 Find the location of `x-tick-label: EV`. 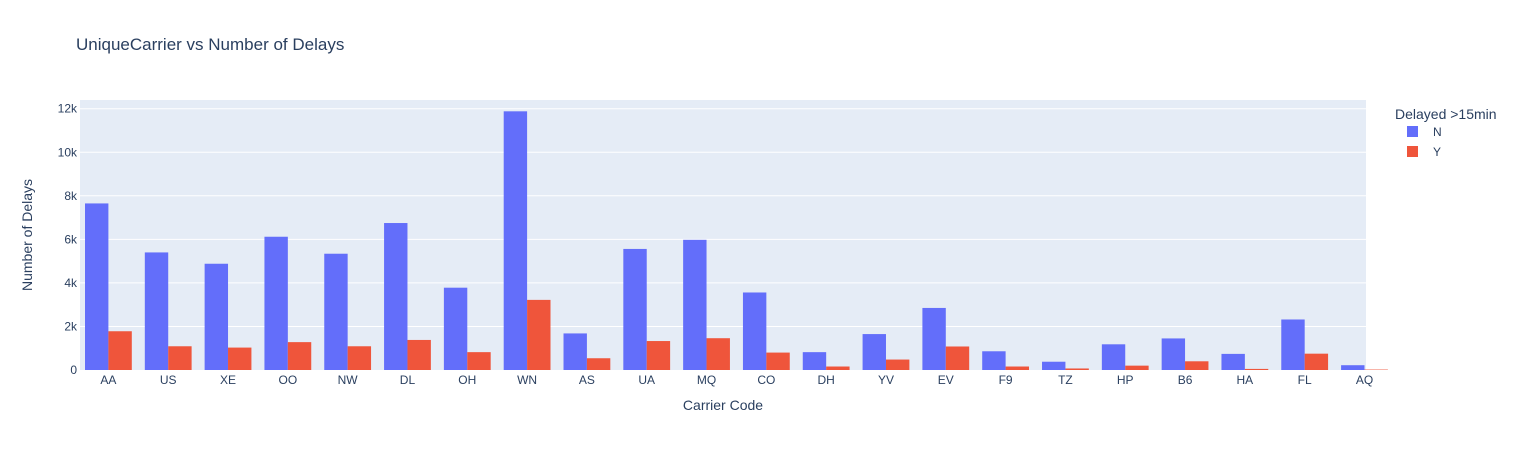

x-tick-label: EV is located at coordinates (946, 380).